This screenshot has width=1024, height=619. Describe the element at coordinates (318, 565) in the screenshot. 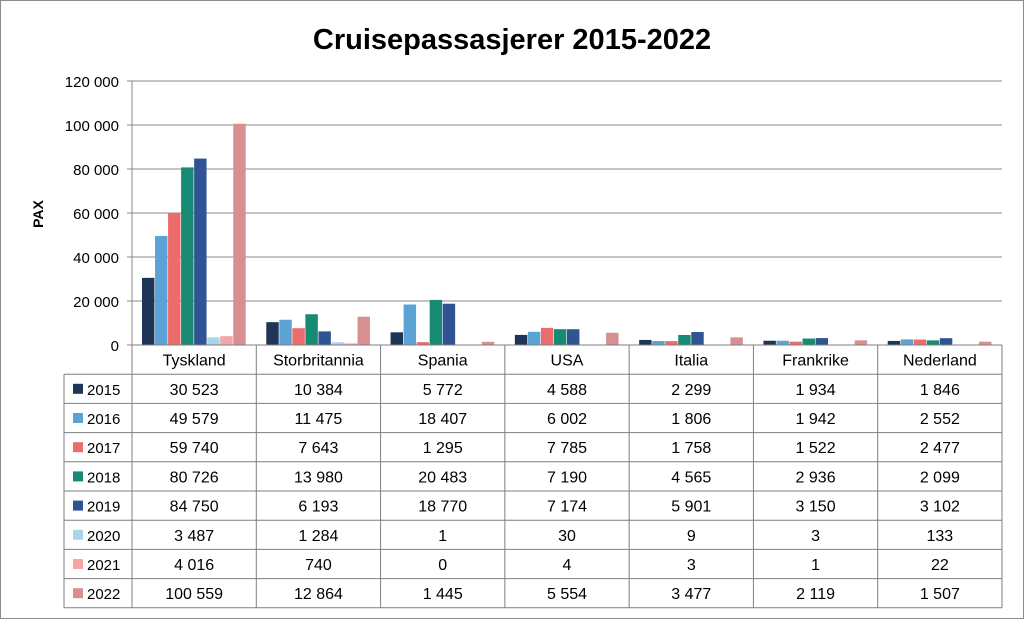

I see `table-cell: 740` at that location.